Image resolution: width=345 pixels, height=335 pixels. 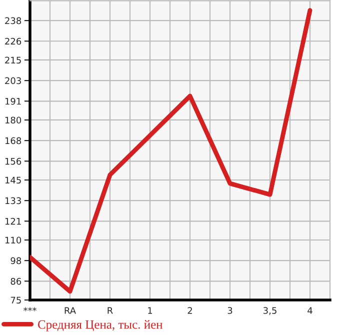 I want to click on y-tick-label: 145, so click(x=13, y=180).